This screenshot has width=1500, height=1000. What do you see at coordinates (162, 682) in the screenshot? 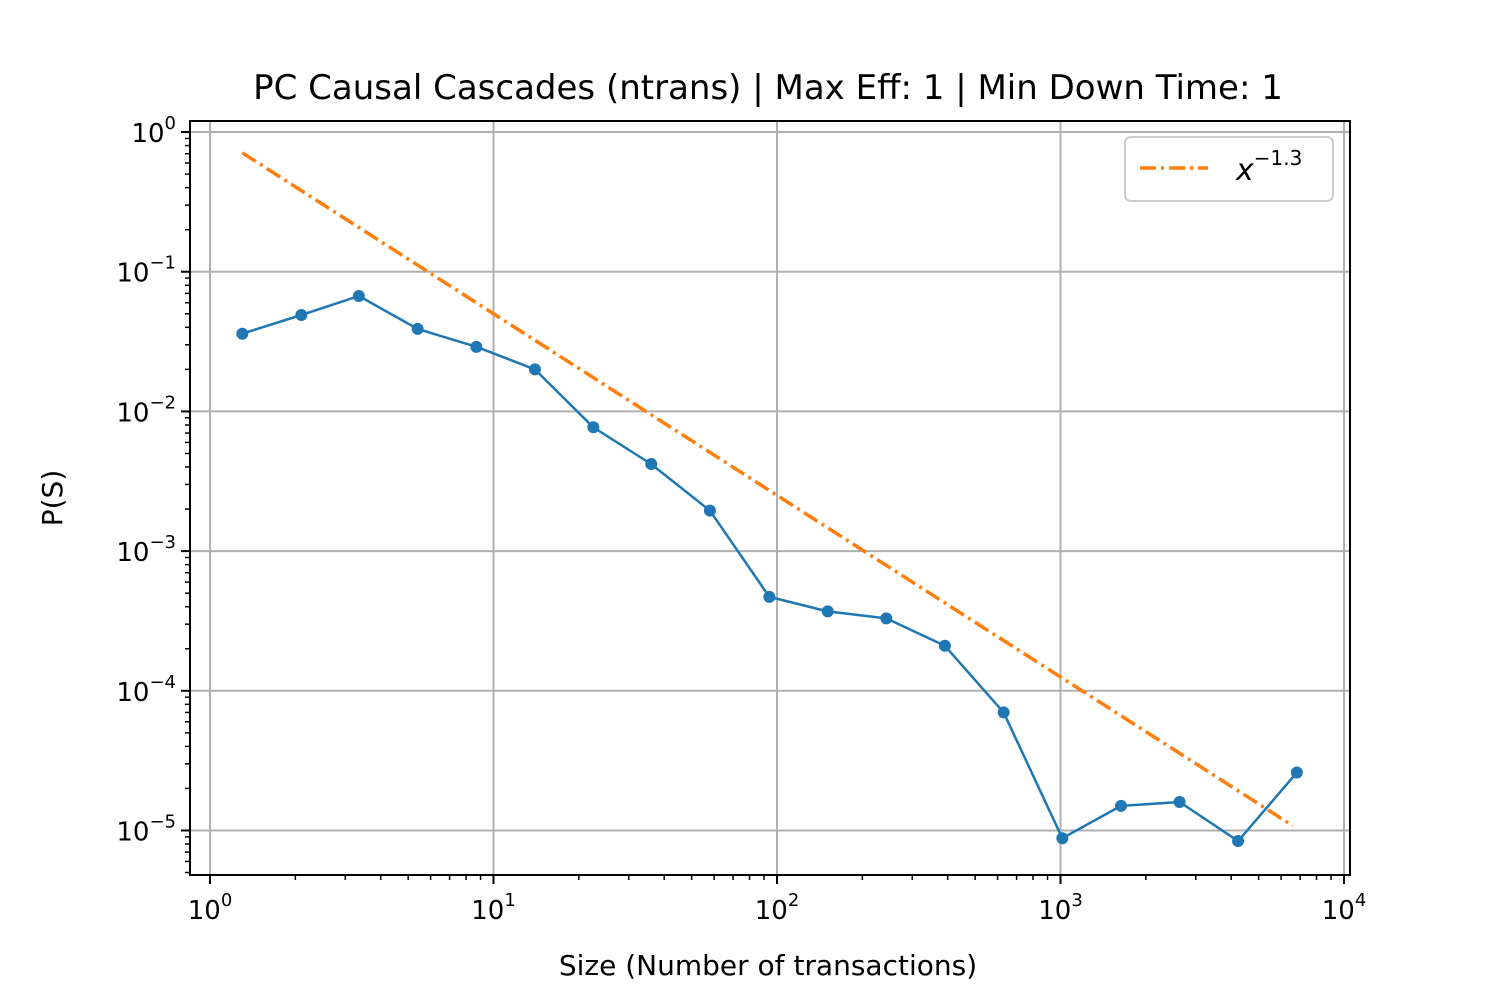
I see `y-tick-exponent: −4` at bounding box center [162, 682].